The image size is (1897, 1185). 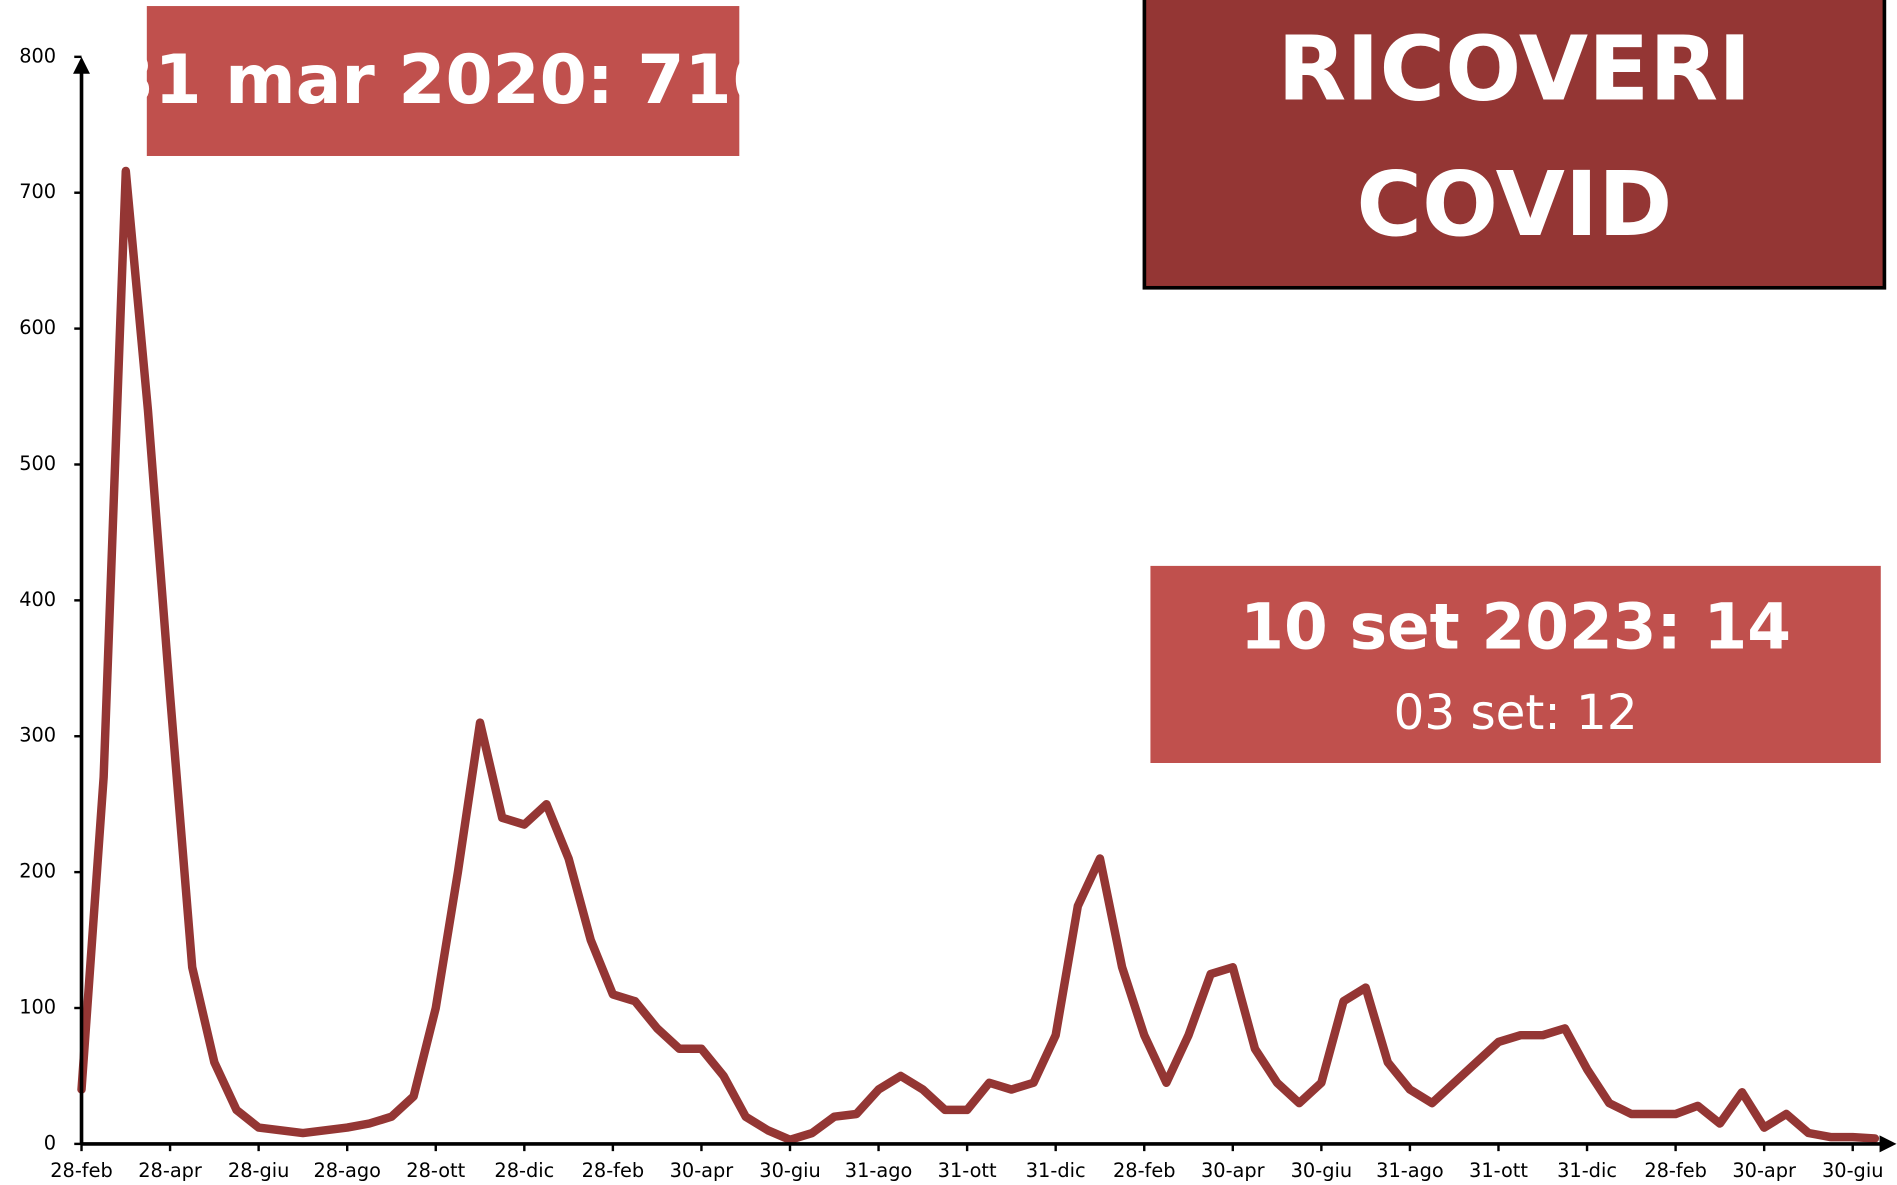 I want to click on x-tick-label: 28-ago, so click(x=347, y=1170).